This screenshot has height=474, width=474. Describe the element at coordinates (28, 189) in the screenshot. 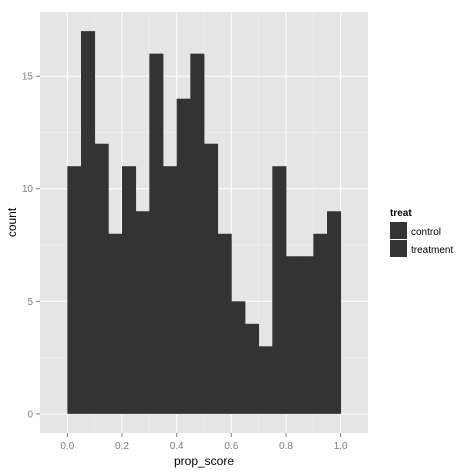

I see `y-tick-label: 10` at that location.